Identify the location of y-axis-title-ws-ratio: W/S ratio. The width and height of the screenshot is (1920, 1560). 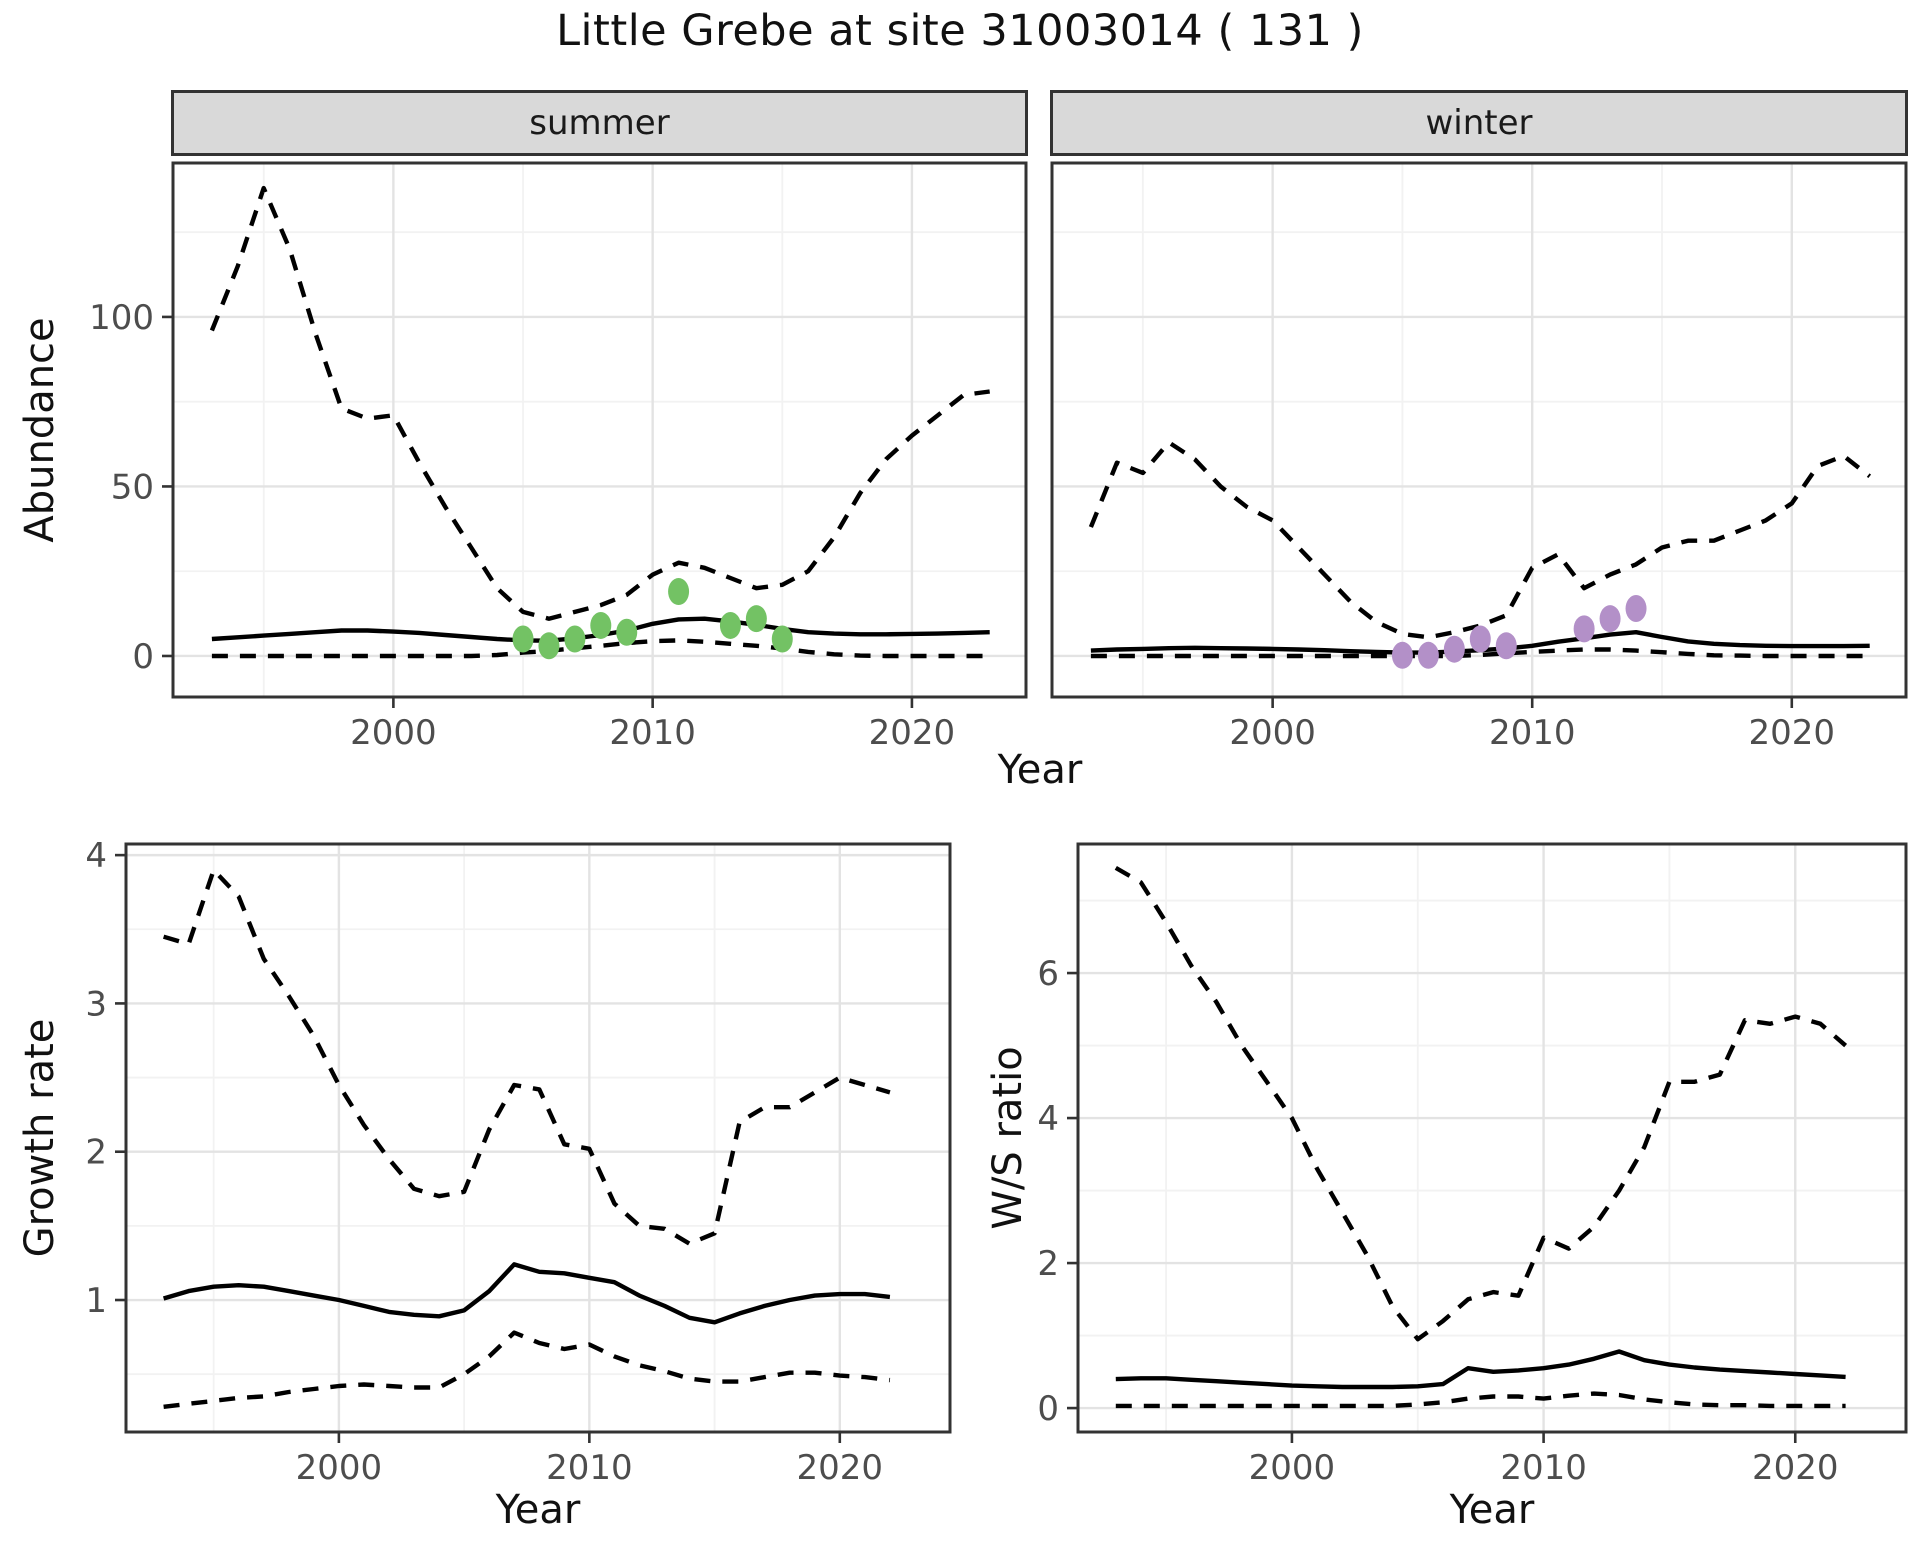
(1008, 1138).